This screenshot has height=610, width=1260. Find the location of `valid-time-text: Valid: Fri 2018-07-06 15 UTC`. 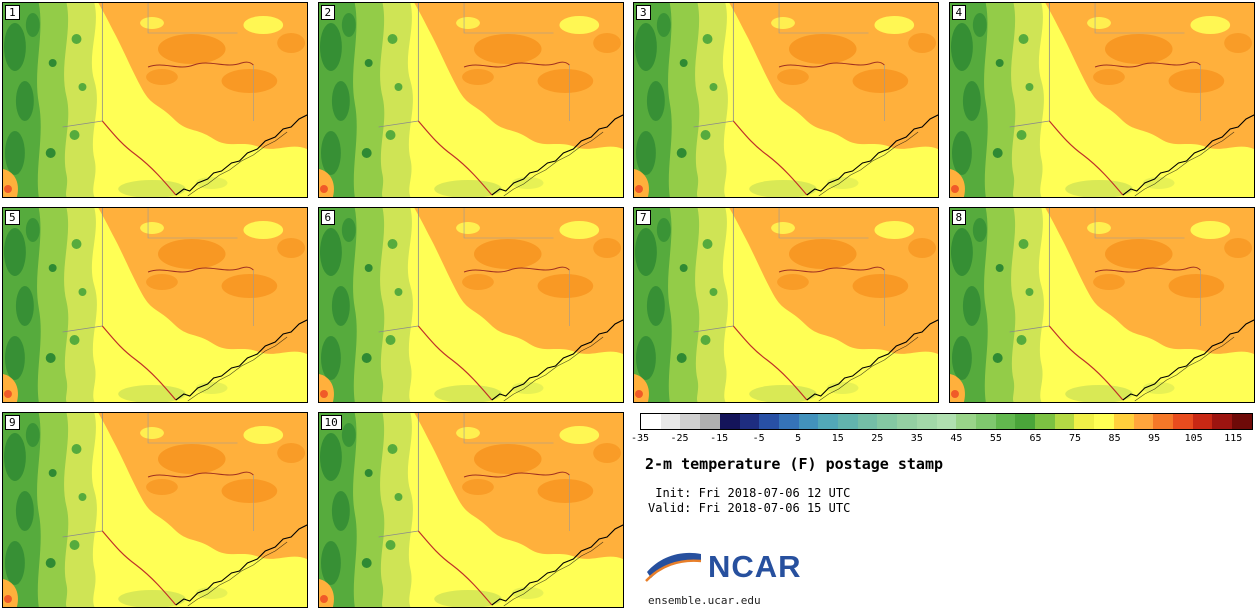

valid-time-text: Valid: Fri 2018-07-06 15 UTC is located at coordinates (749, 508).